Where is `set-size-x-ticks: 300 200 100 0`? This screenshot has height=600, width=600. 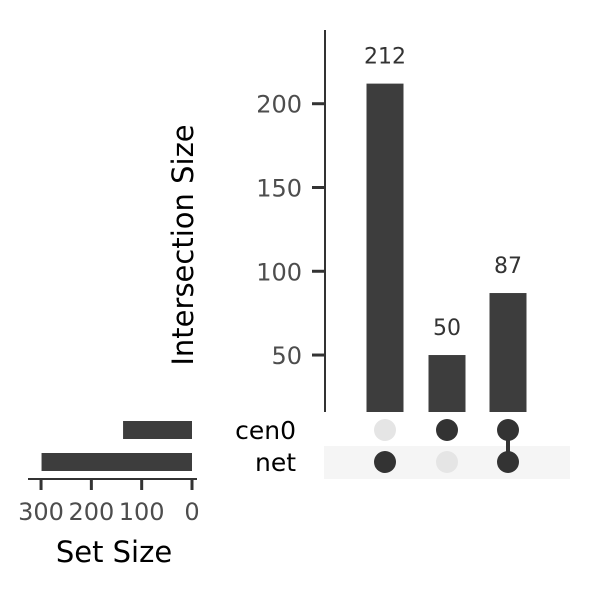 set-size-x-ticks: 300 200 100 0 is located at coordinates (109, 502).